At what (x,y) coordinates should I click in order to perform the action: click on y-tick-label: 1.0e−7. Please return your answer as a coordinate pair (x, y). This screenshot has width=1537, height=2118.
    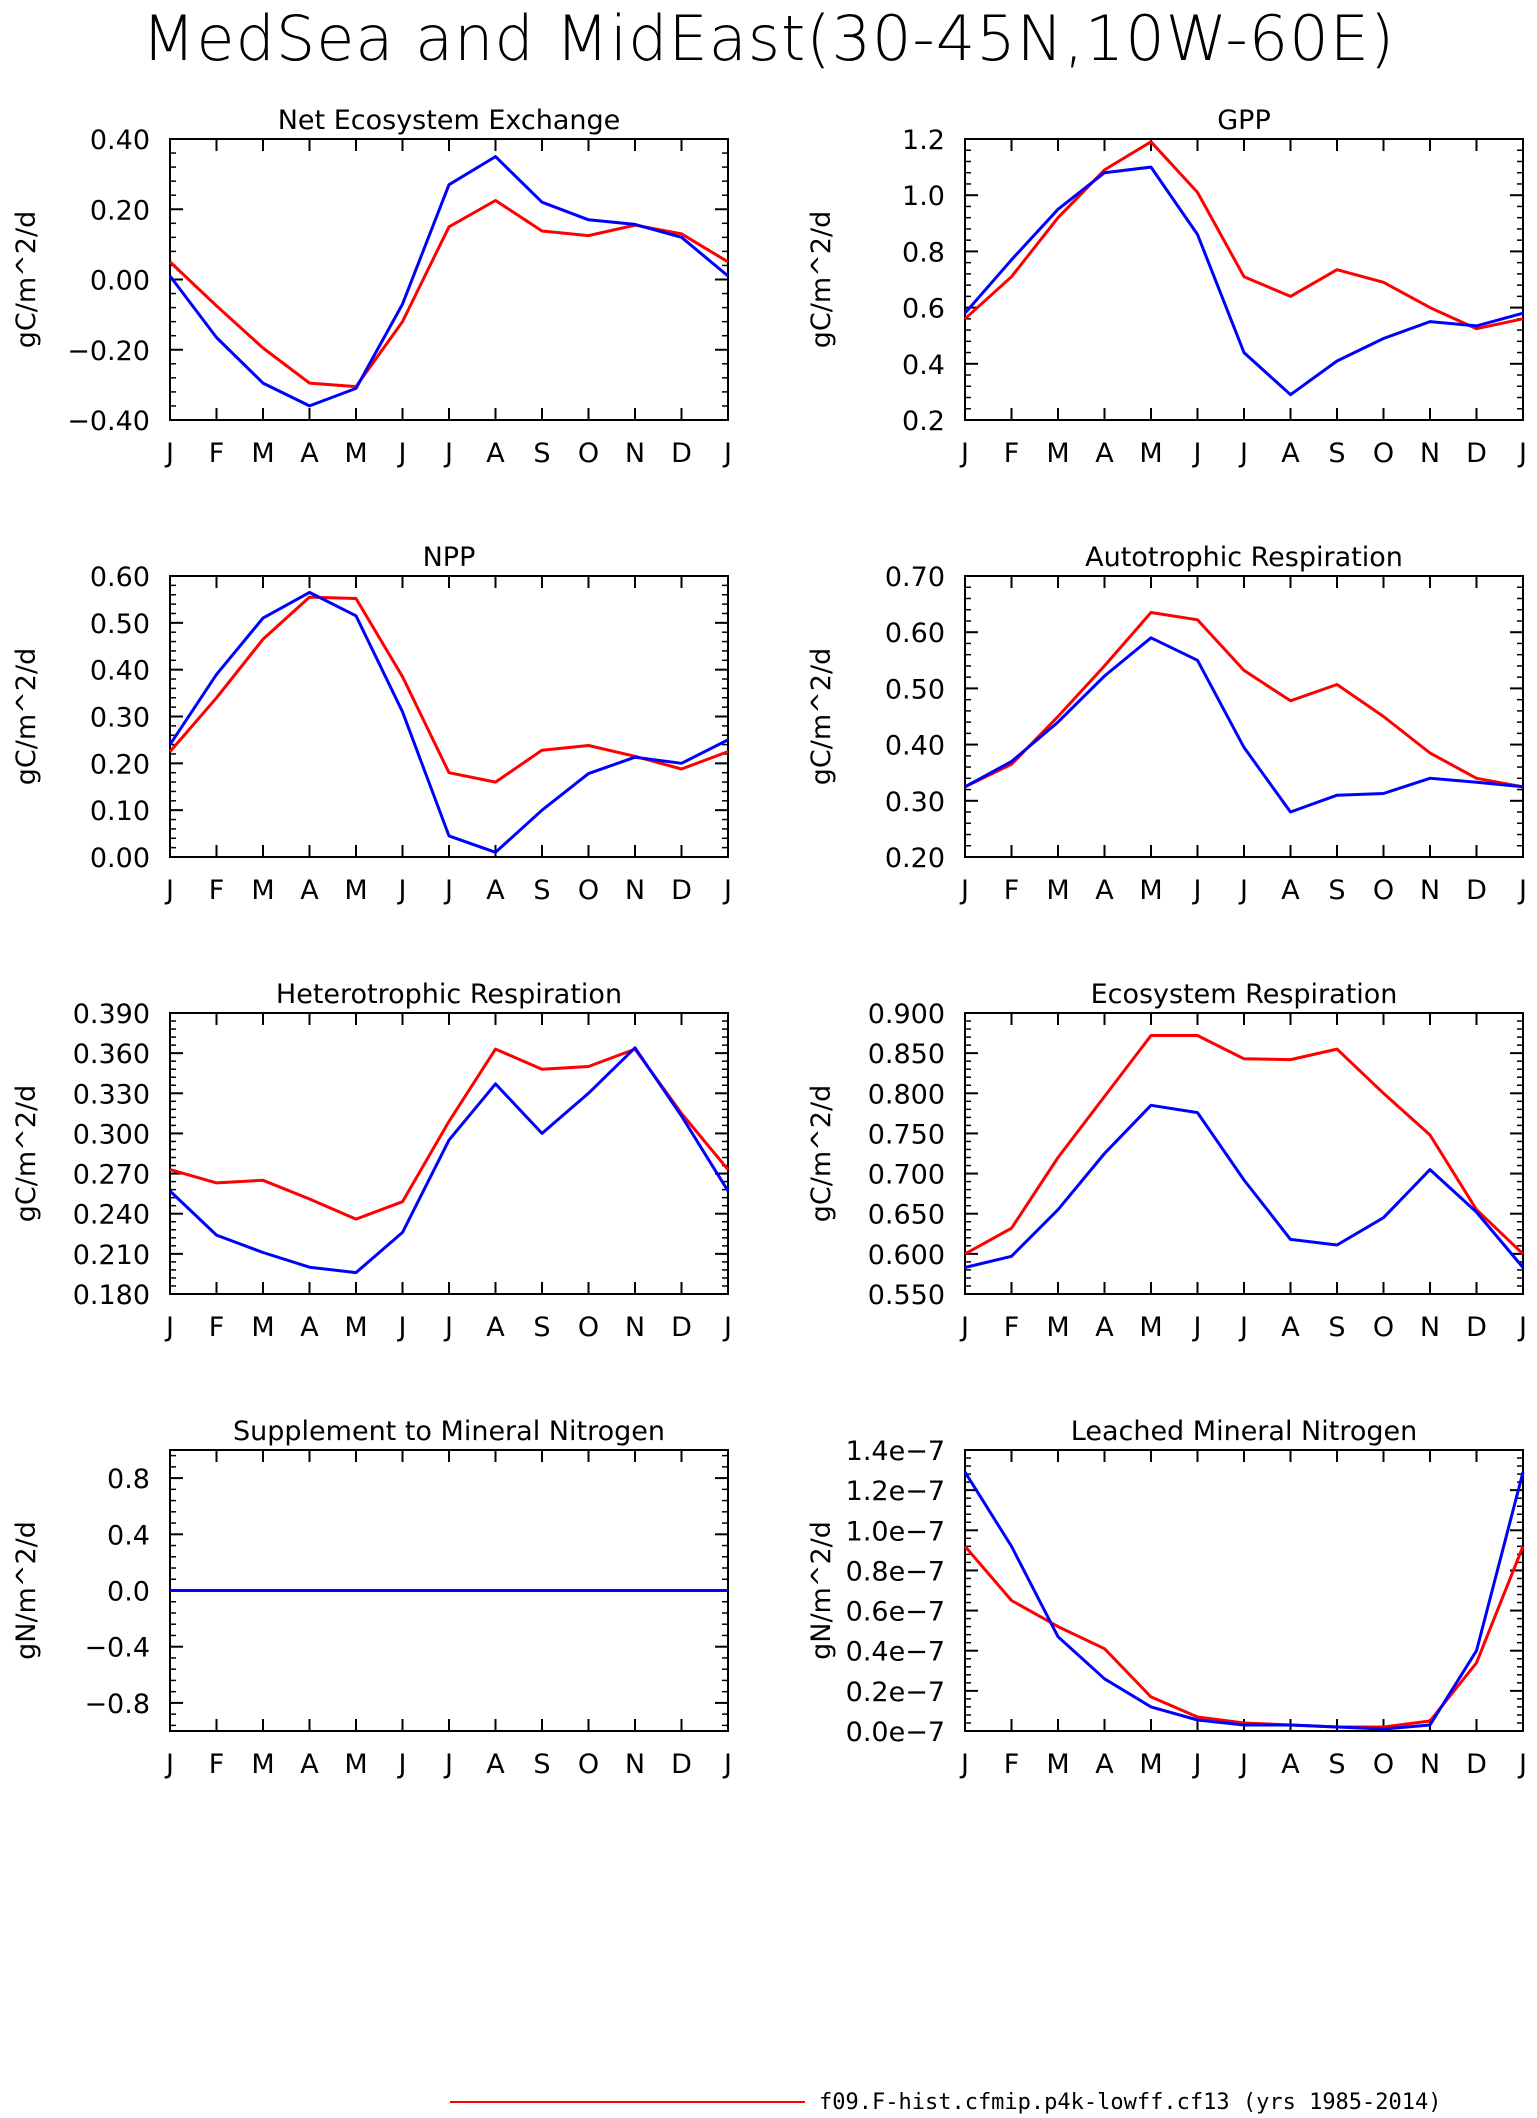
    Looking at the image, I should click on (895, 1531).